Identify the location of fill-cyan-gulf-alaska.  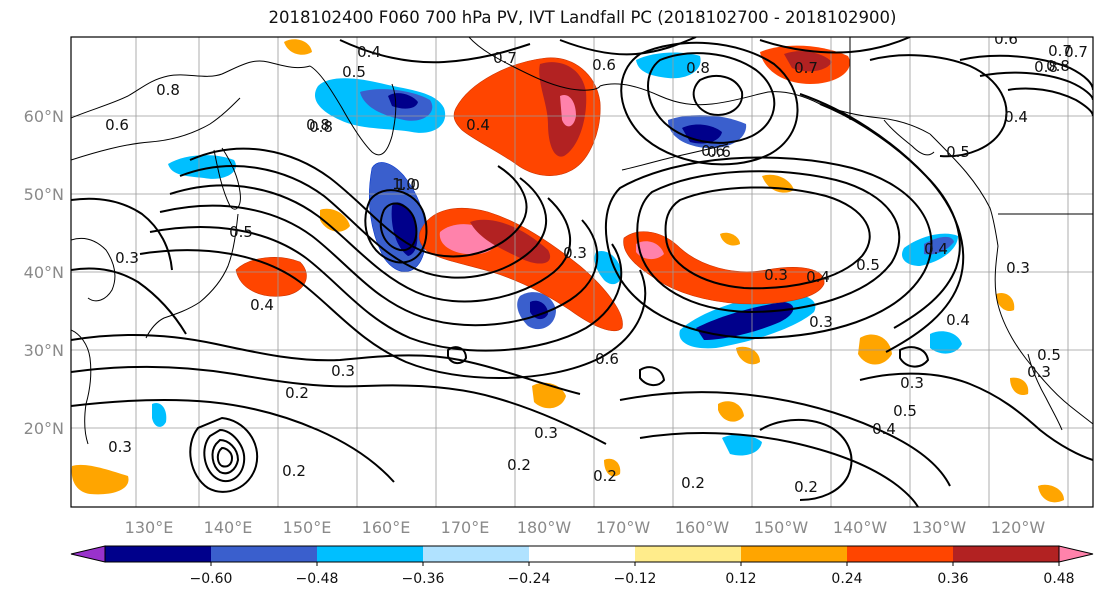
(668, 65).